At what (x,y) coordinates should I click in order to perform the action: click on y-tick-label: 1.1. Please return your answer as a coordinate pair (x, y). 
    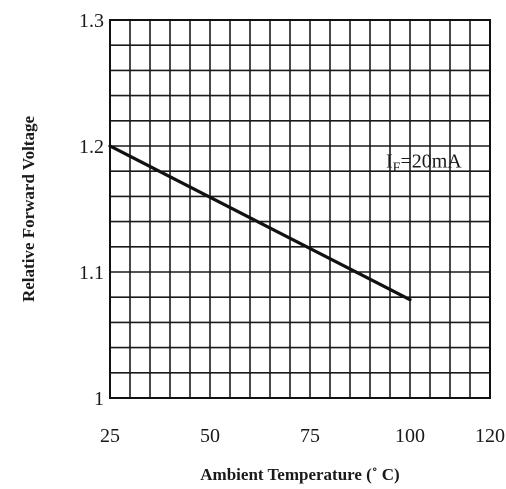
    Looking at the image, I should click on (91, 273).